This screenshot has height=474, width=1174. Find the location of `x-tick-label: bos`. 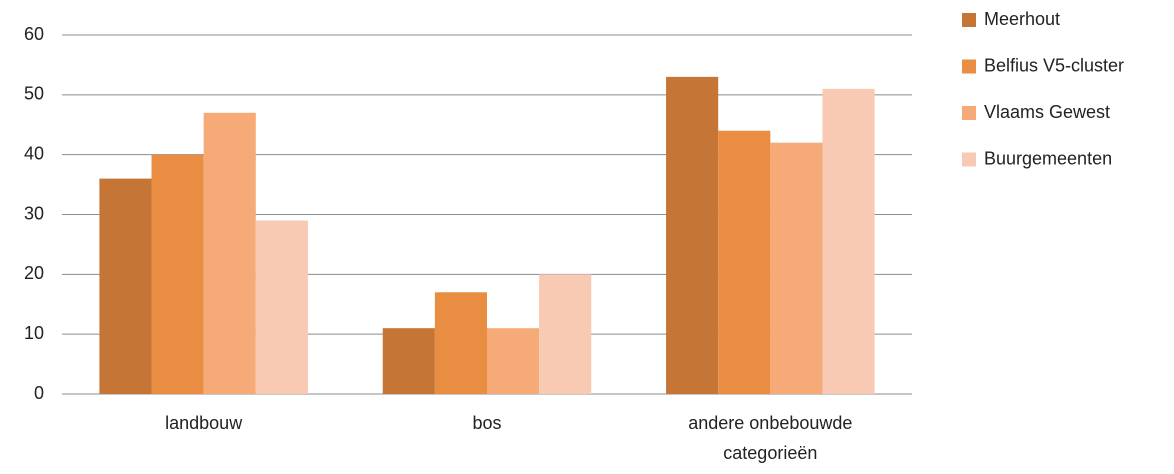

x-tick-label: bos is located at coordinates (487, 423).